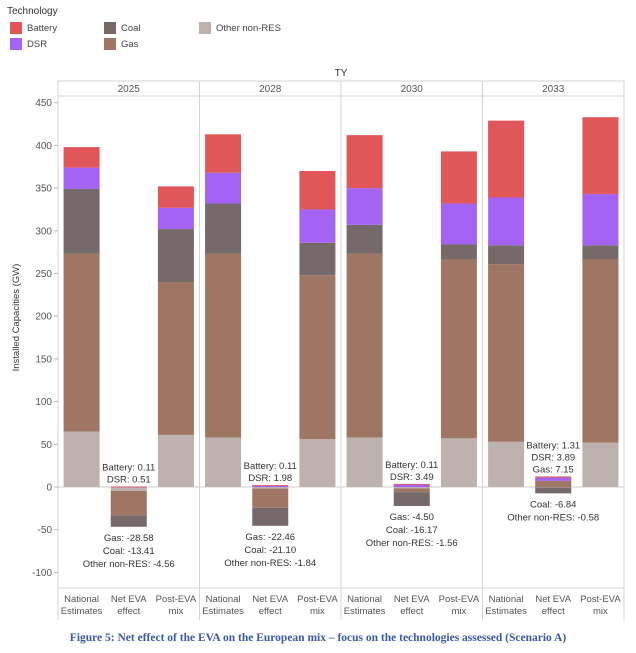  I want to click on panel-year-label: 2033, so click(553, 89).